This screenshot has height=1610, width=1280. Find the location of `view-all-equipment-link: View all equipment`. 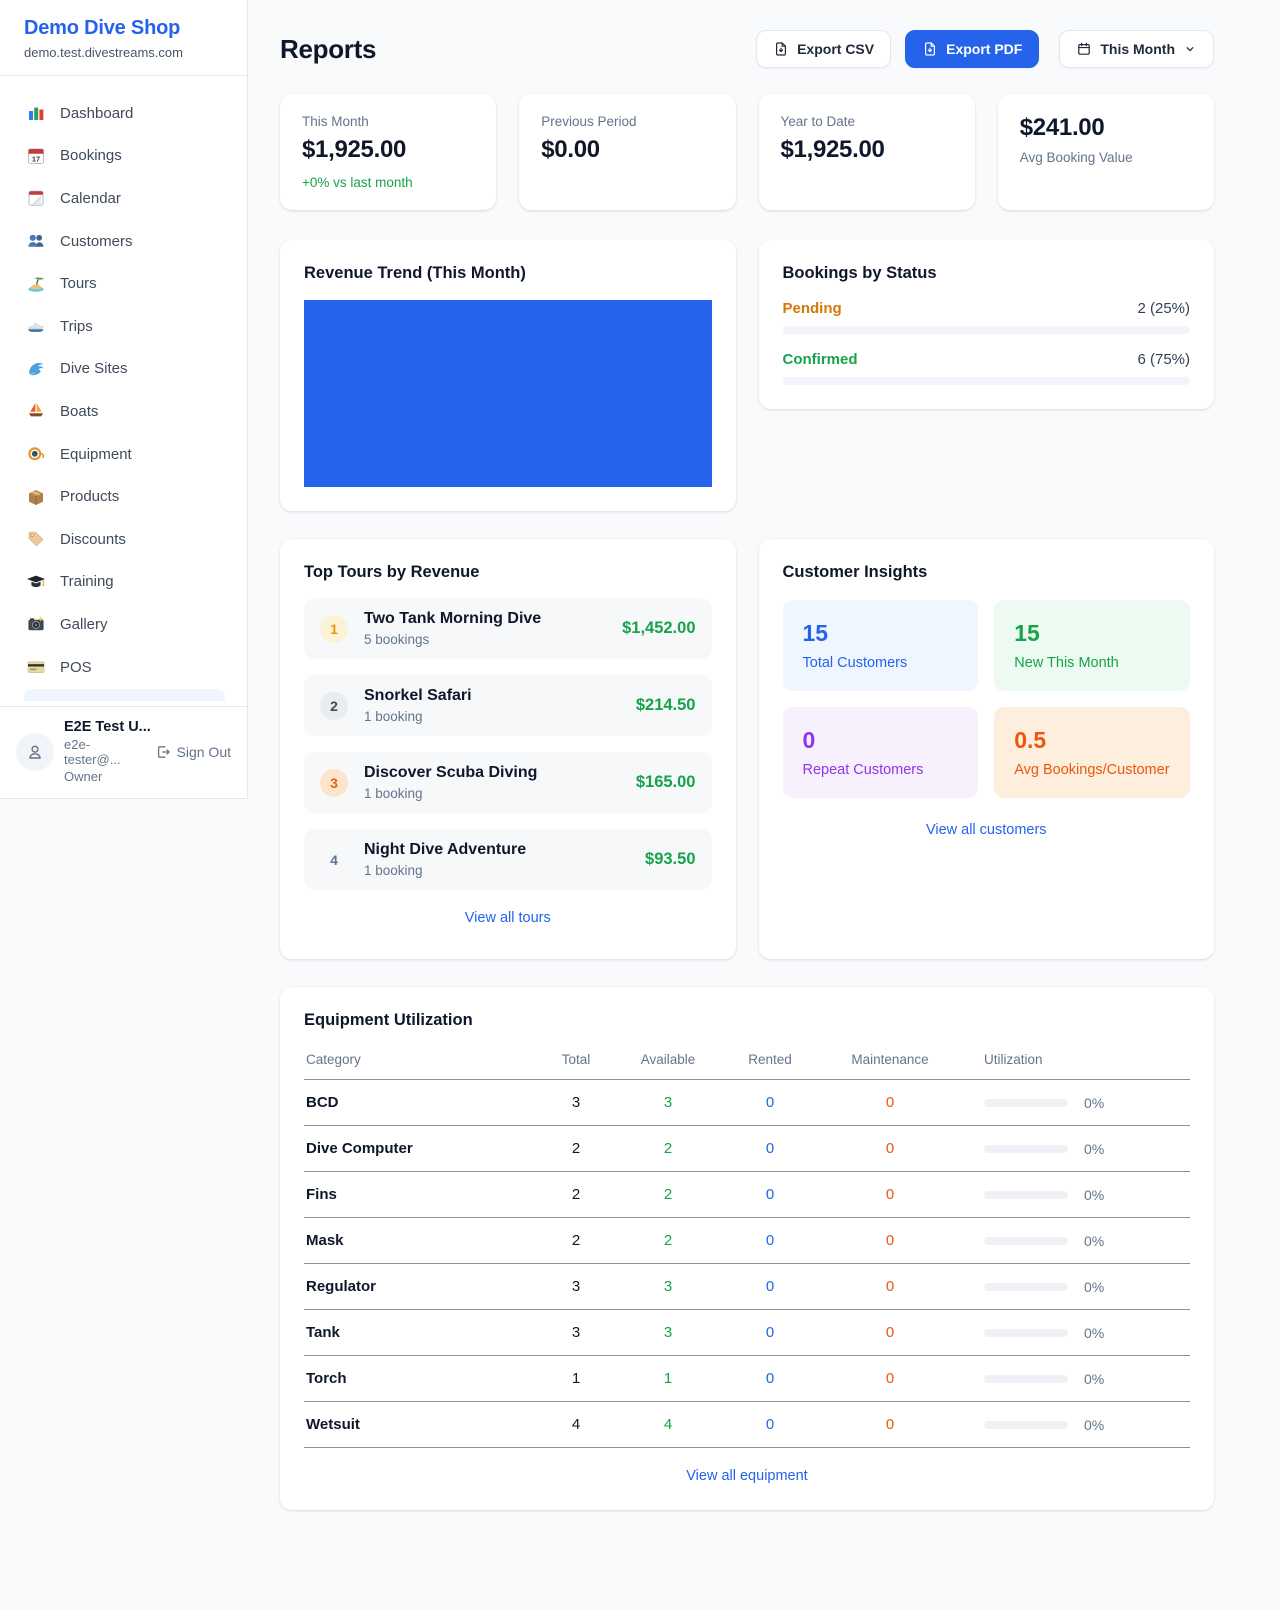

view-all-equipment-link: View all equipment is located at coordinates (747, 1476).